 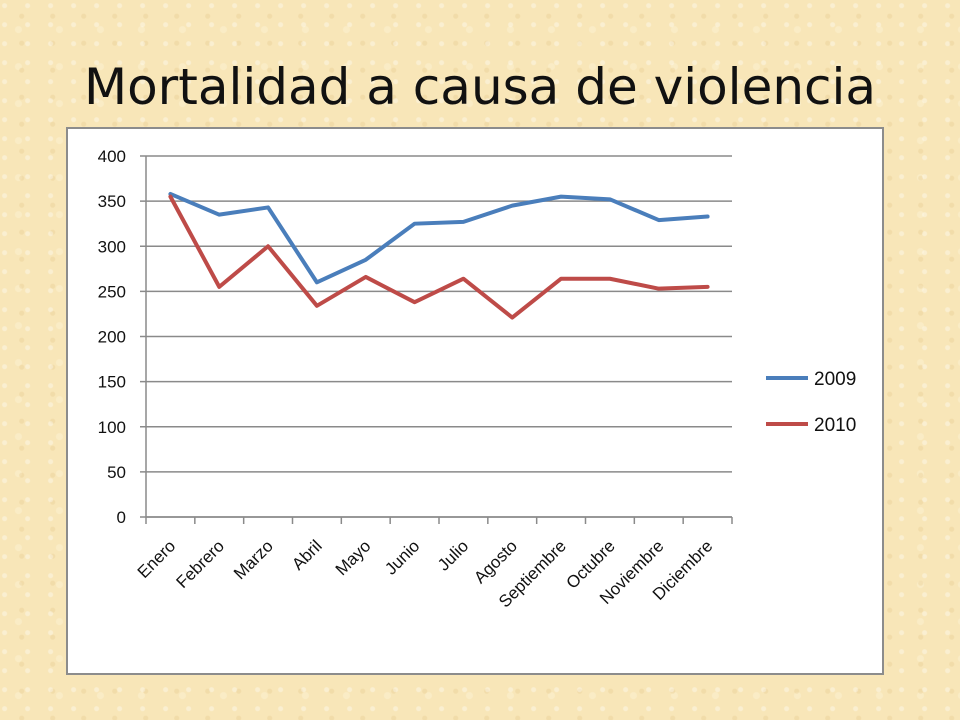 What do you see at coordinates (112, 382) in the screenshot?
I see `y-tick-label: 150` at bounding box center [112, 382].